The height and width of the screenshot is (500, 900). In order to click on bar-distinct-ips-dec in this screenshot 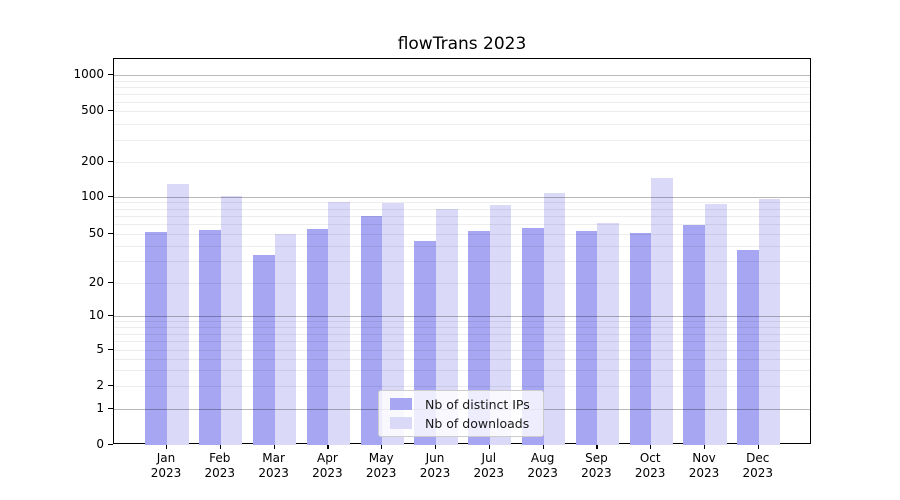, I will do `click(748, 347)`.